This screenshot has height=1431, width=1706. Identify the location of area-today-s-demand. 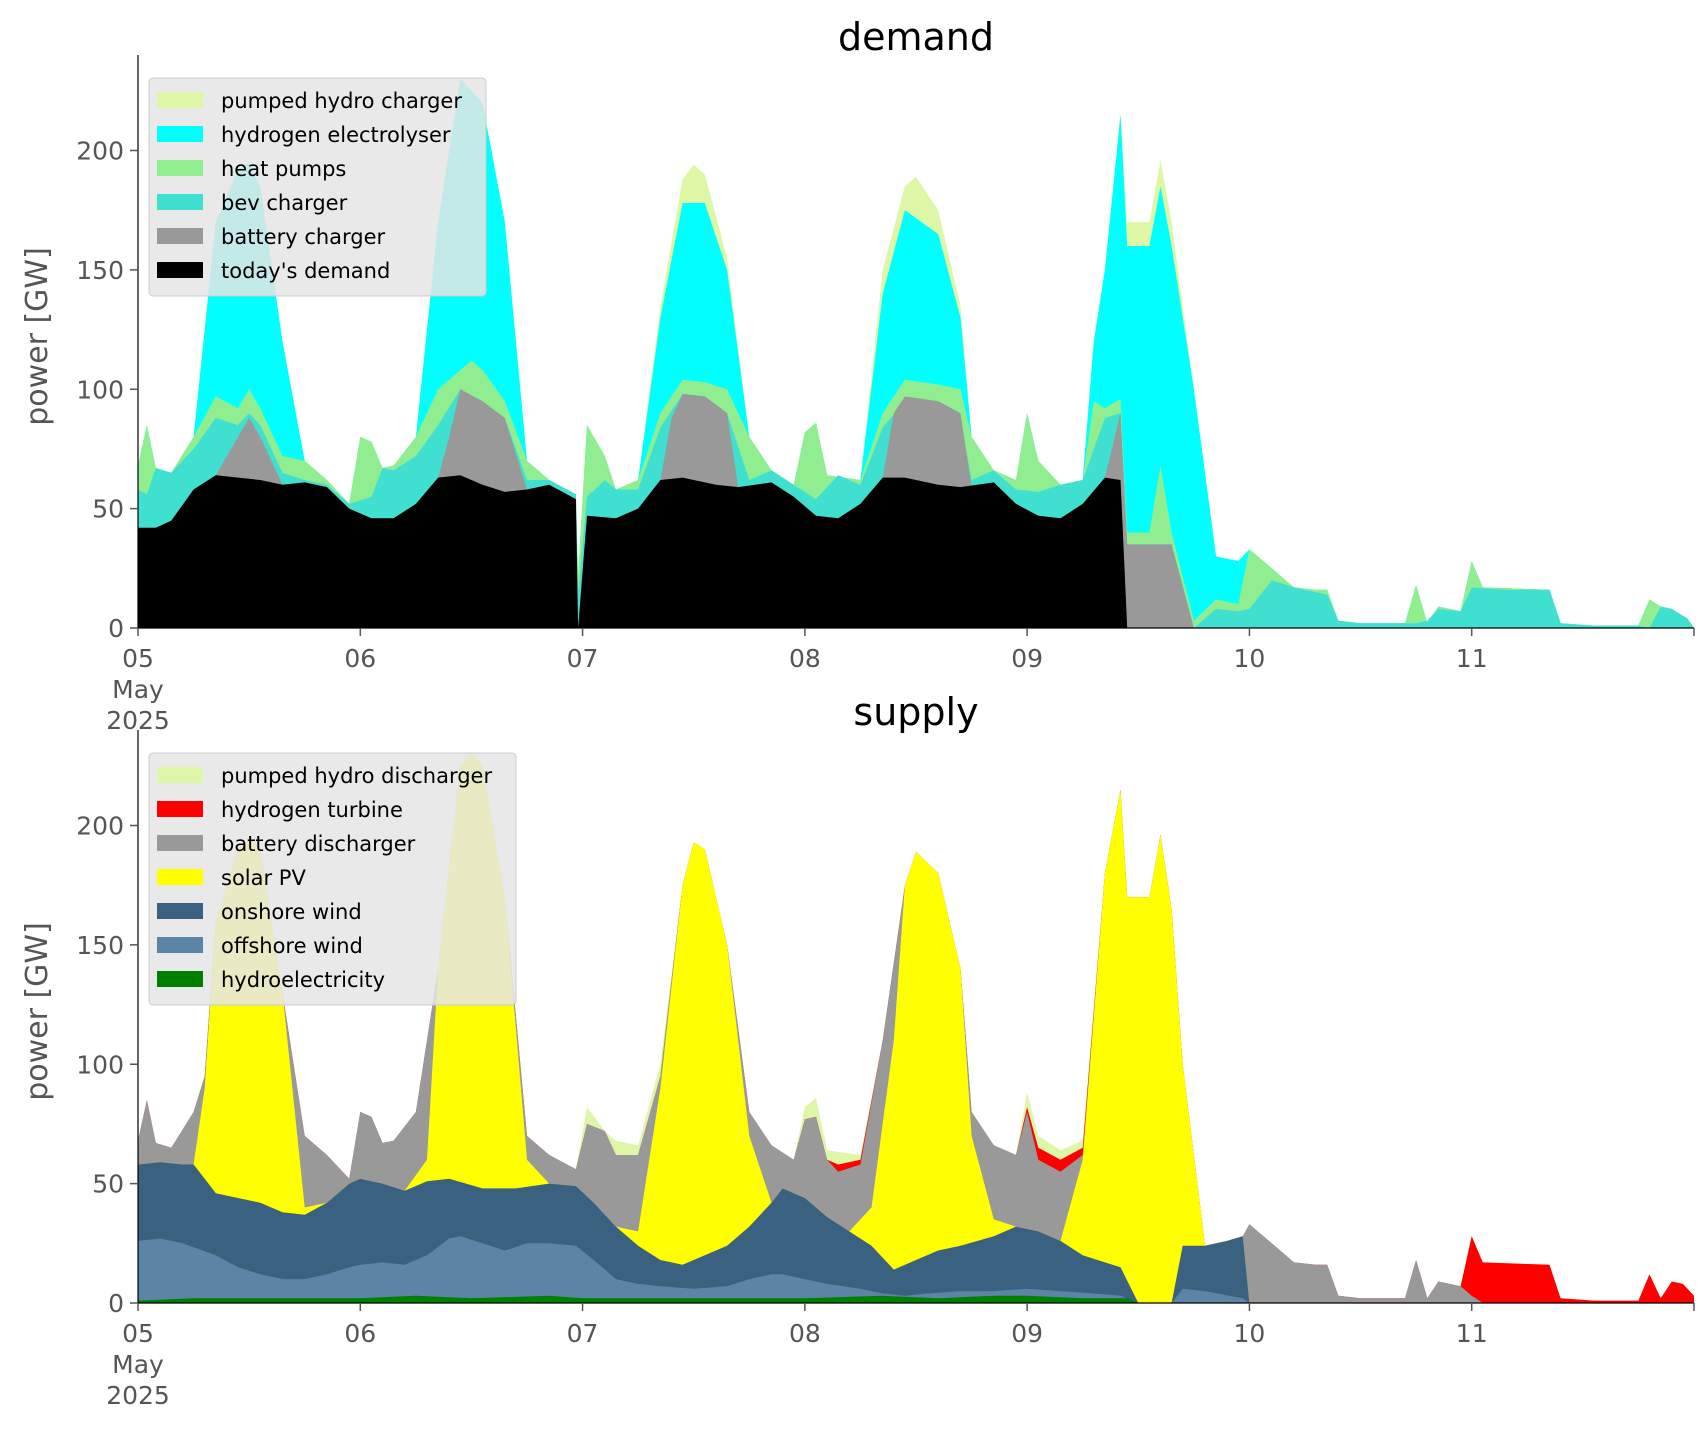
(916, 551).